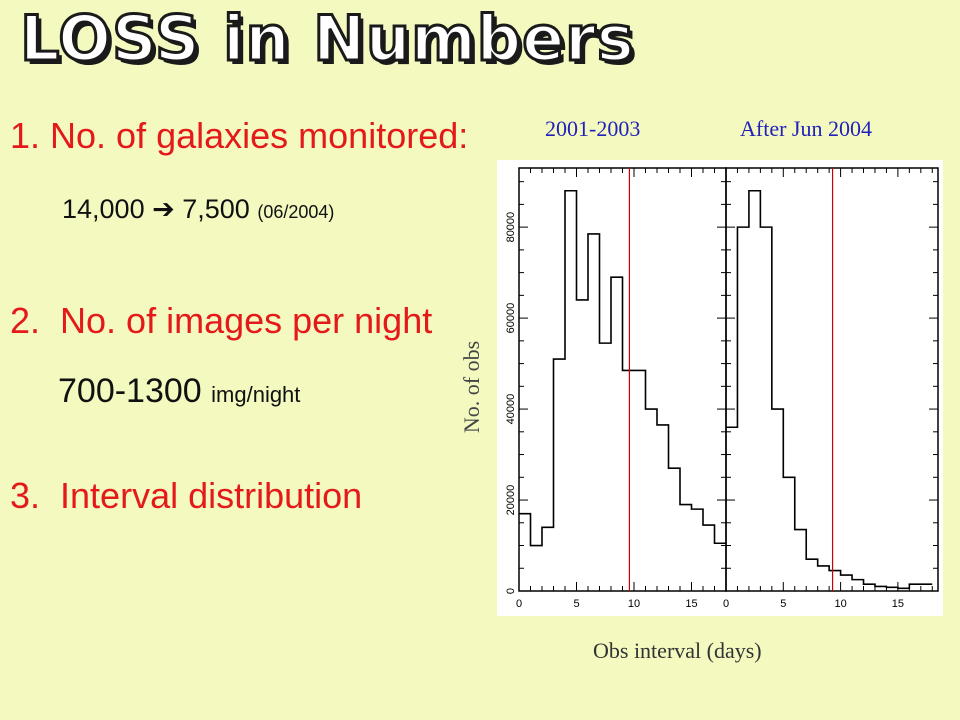  I want to click on galaxies-monitored-value: 14,000 ➔ 7,500 (06/2004), so click(198, 209).